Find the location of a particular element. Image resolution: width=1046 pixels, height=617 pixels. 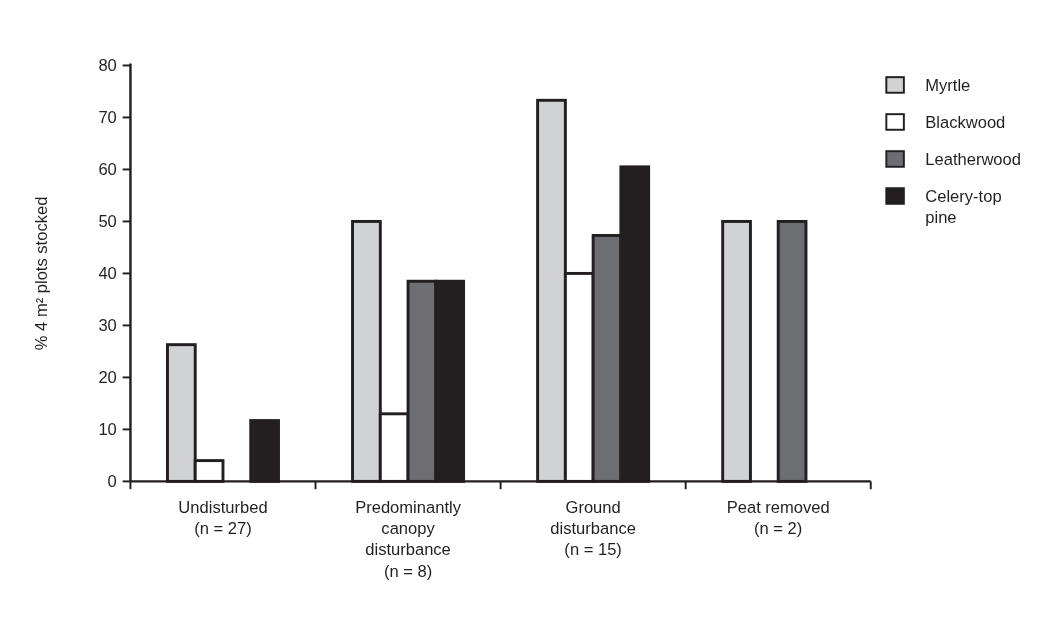

y-tick-label: 70 is located at coordinates (107, 118).